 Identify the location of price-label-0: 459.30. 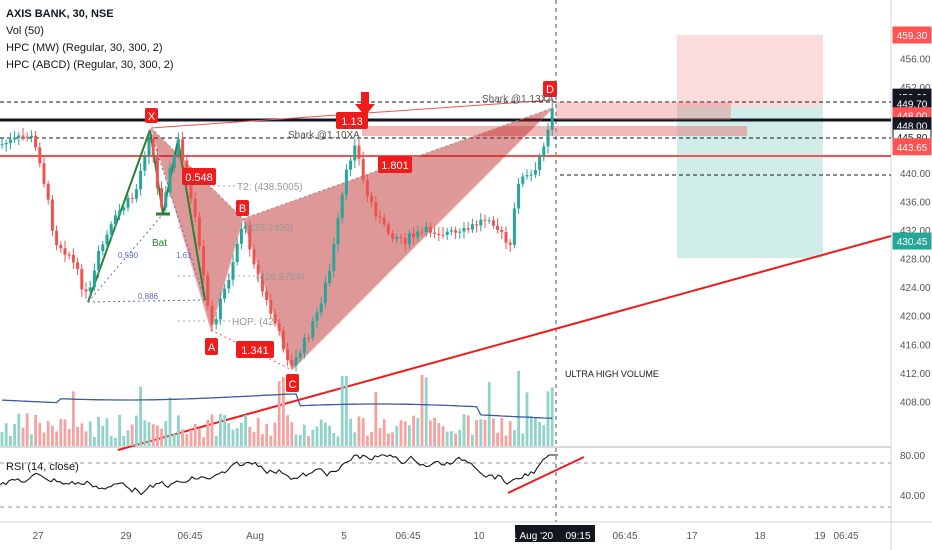
(912, 35).